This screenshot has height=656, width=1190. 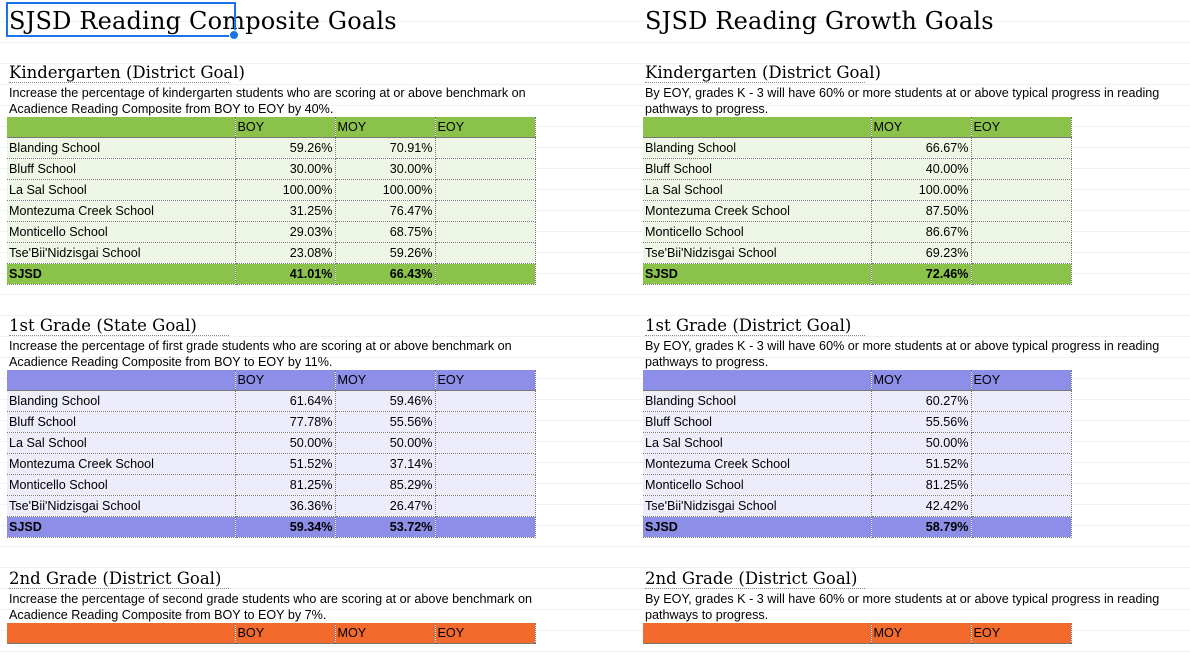 What do you see at coordinates (385, 274) in the screenshot?
I see `value-cell: 66.43%` at bounding box center [385, 274].